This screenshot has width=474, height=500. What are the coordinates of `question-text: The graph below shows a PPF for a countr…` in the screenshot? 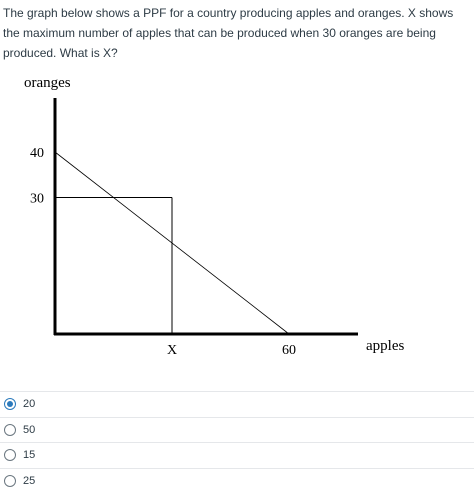 It's located at (228, 33).